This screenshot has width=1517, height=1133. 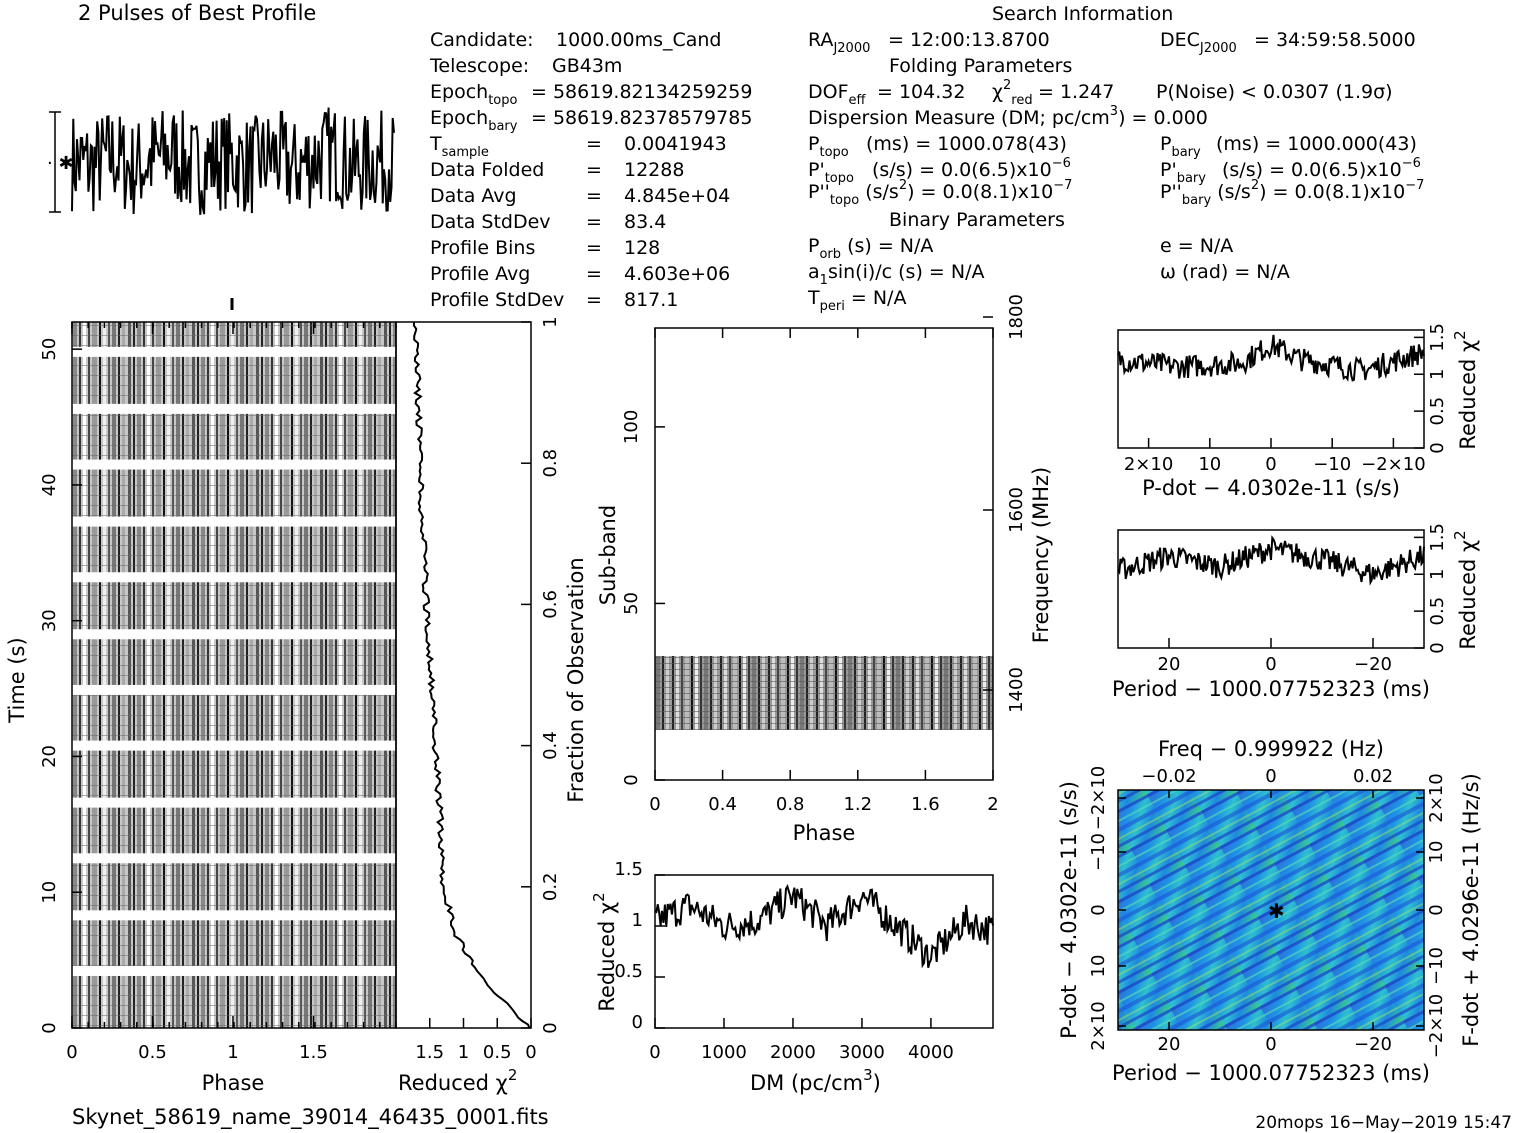 I want to click on pdot-ytick-label: 1.5, so click(x=1437, y=337).